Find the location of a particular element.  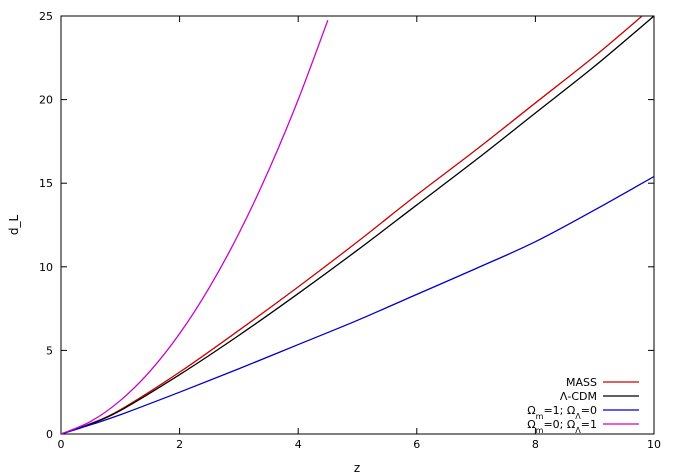

x-tick-label: 6 is located at coordinates (416, 444).